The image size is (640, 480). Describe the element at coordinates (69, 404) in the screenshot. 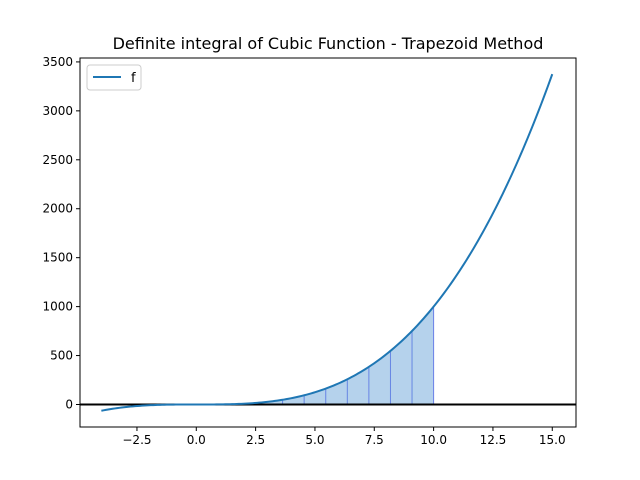

I see `y-tick-label: 0` at that location.